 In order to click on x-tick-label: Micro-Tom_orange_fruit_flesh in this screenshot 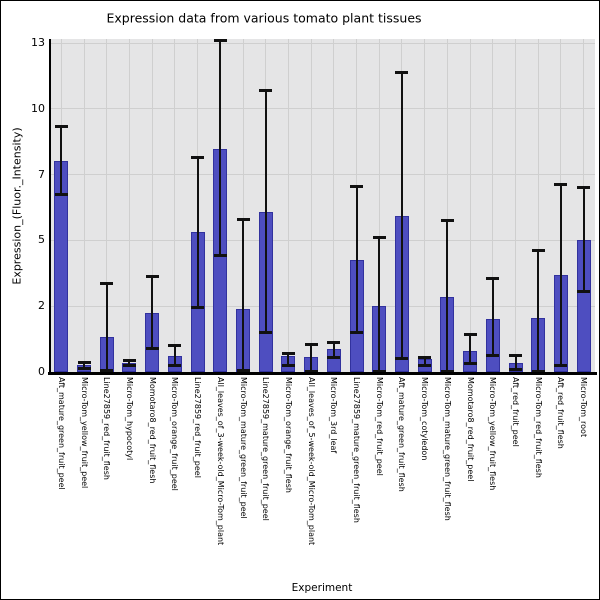, I will do `click(288, 435)`.